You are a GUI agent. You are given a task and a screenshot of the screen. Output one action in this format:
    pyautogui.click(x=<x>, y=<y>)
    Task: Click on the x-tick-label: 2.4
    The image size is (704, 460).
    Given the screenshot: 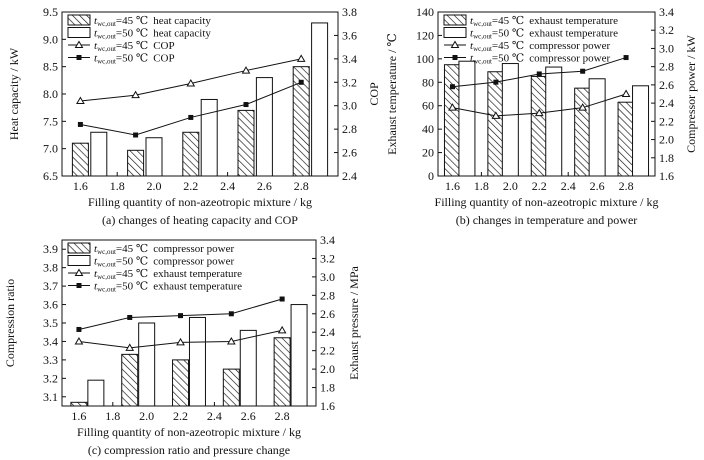 What is the action you would take?
    pyautogui.click(x=568, y=186)
    